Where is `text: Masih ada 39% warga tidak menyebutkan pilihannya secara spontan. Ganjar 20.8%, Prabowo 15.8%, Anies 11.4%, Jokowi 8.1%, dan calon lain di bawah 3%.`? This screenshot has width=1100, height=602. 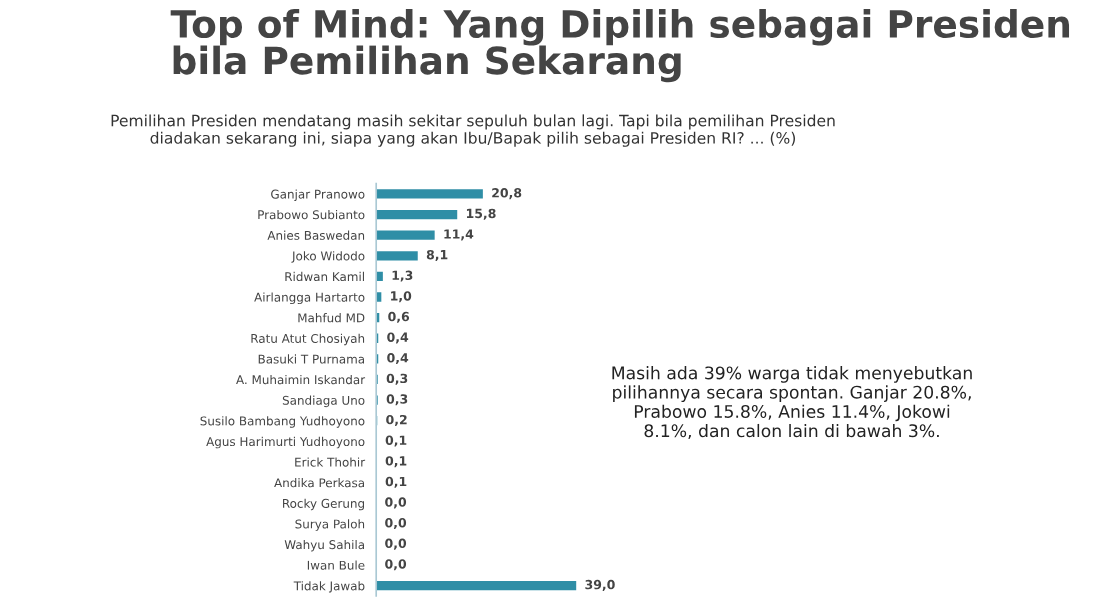
text: Masih ada 39% warga tidak menyebutkan pilihannya secara spontan. Ganjar 20.8%, Prabowo 15.8%, Anies 11.4%, Jokowi 8.1%, dan calon lain di bawah 3%. is located at coordinates (792, 403).